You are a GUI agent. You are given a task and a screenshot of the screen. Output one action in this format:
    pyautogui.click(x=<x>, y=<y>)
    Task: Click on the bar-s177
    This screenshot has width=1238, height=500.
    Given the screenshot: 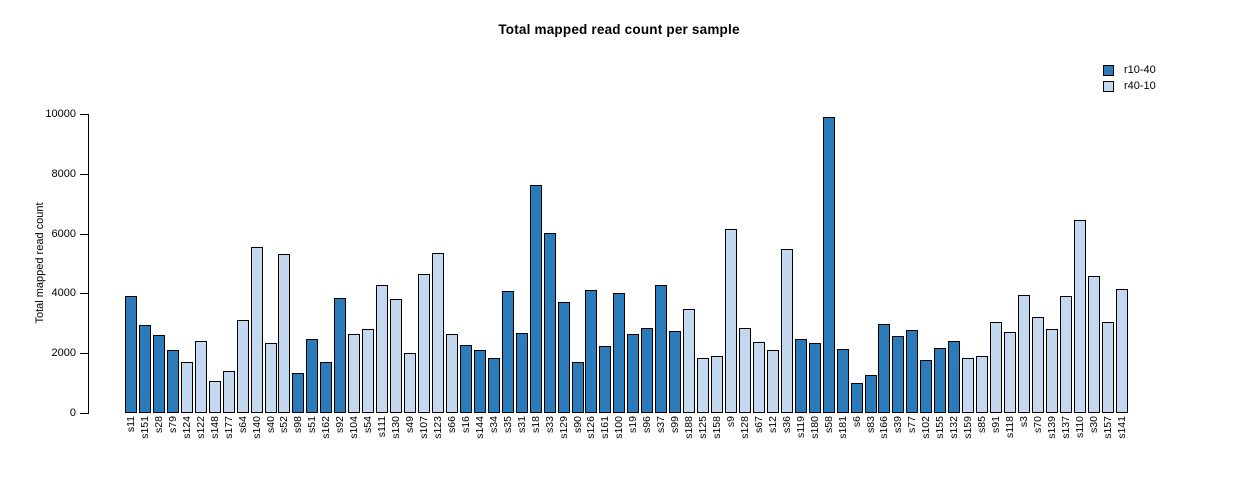 What is the action you would take?
    pyautogui.click(x=228, y=392)
    